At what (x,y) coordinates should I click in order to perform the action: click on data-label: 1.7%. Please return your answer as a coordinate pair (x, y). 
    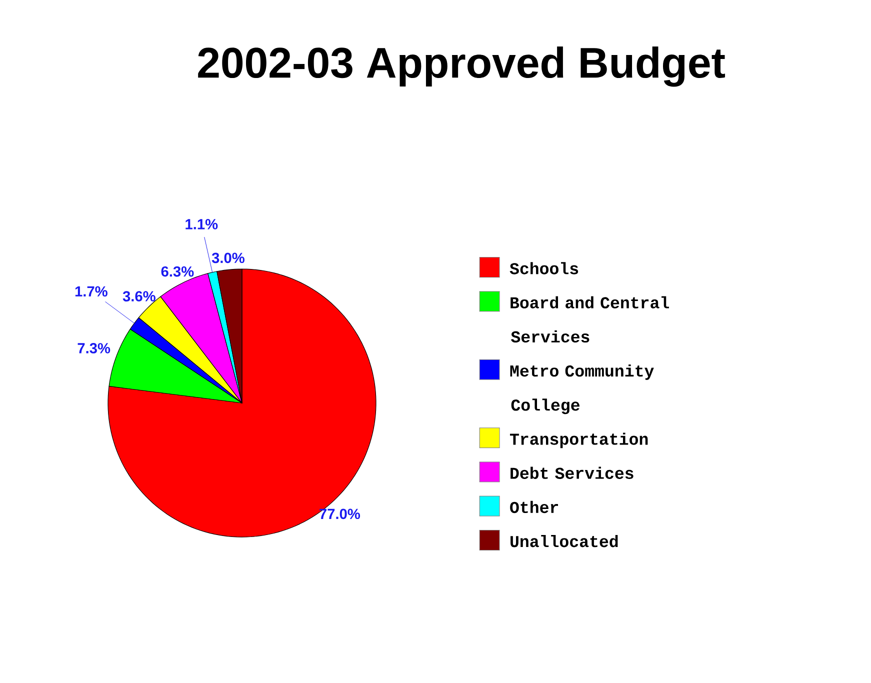
    Looking at the image, I should click on (91, 291).